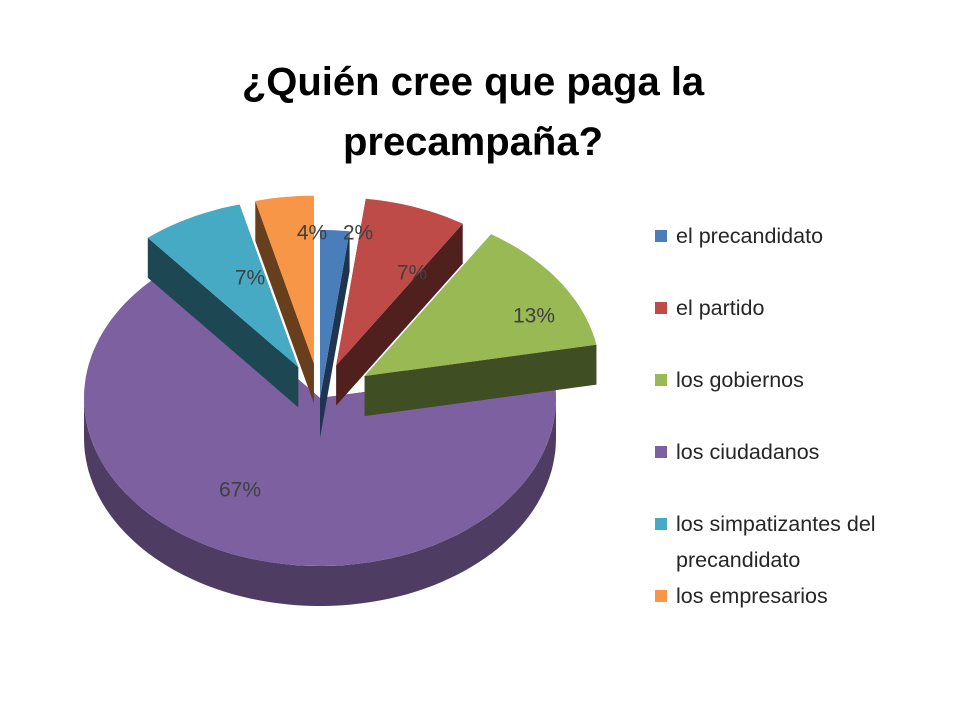 The width and height of the screenshot is (960, 720). What do you see at coordinates (748, 452) in the screenshot?
I see `legend-label-line: los ciudadanos` at bounding box center [748, 452].